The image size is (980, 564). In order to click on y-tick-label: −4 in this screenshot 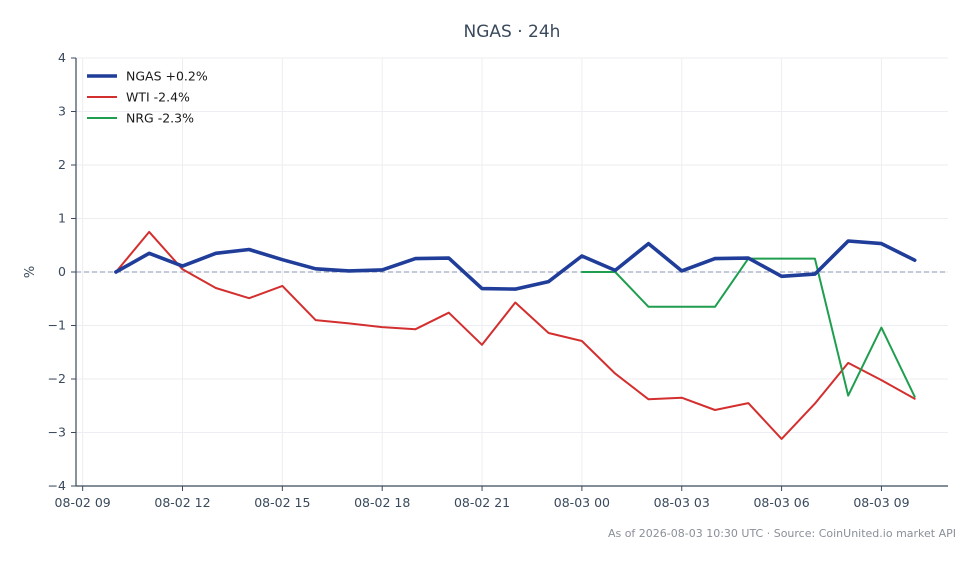, I will do `click(57, 485)`.